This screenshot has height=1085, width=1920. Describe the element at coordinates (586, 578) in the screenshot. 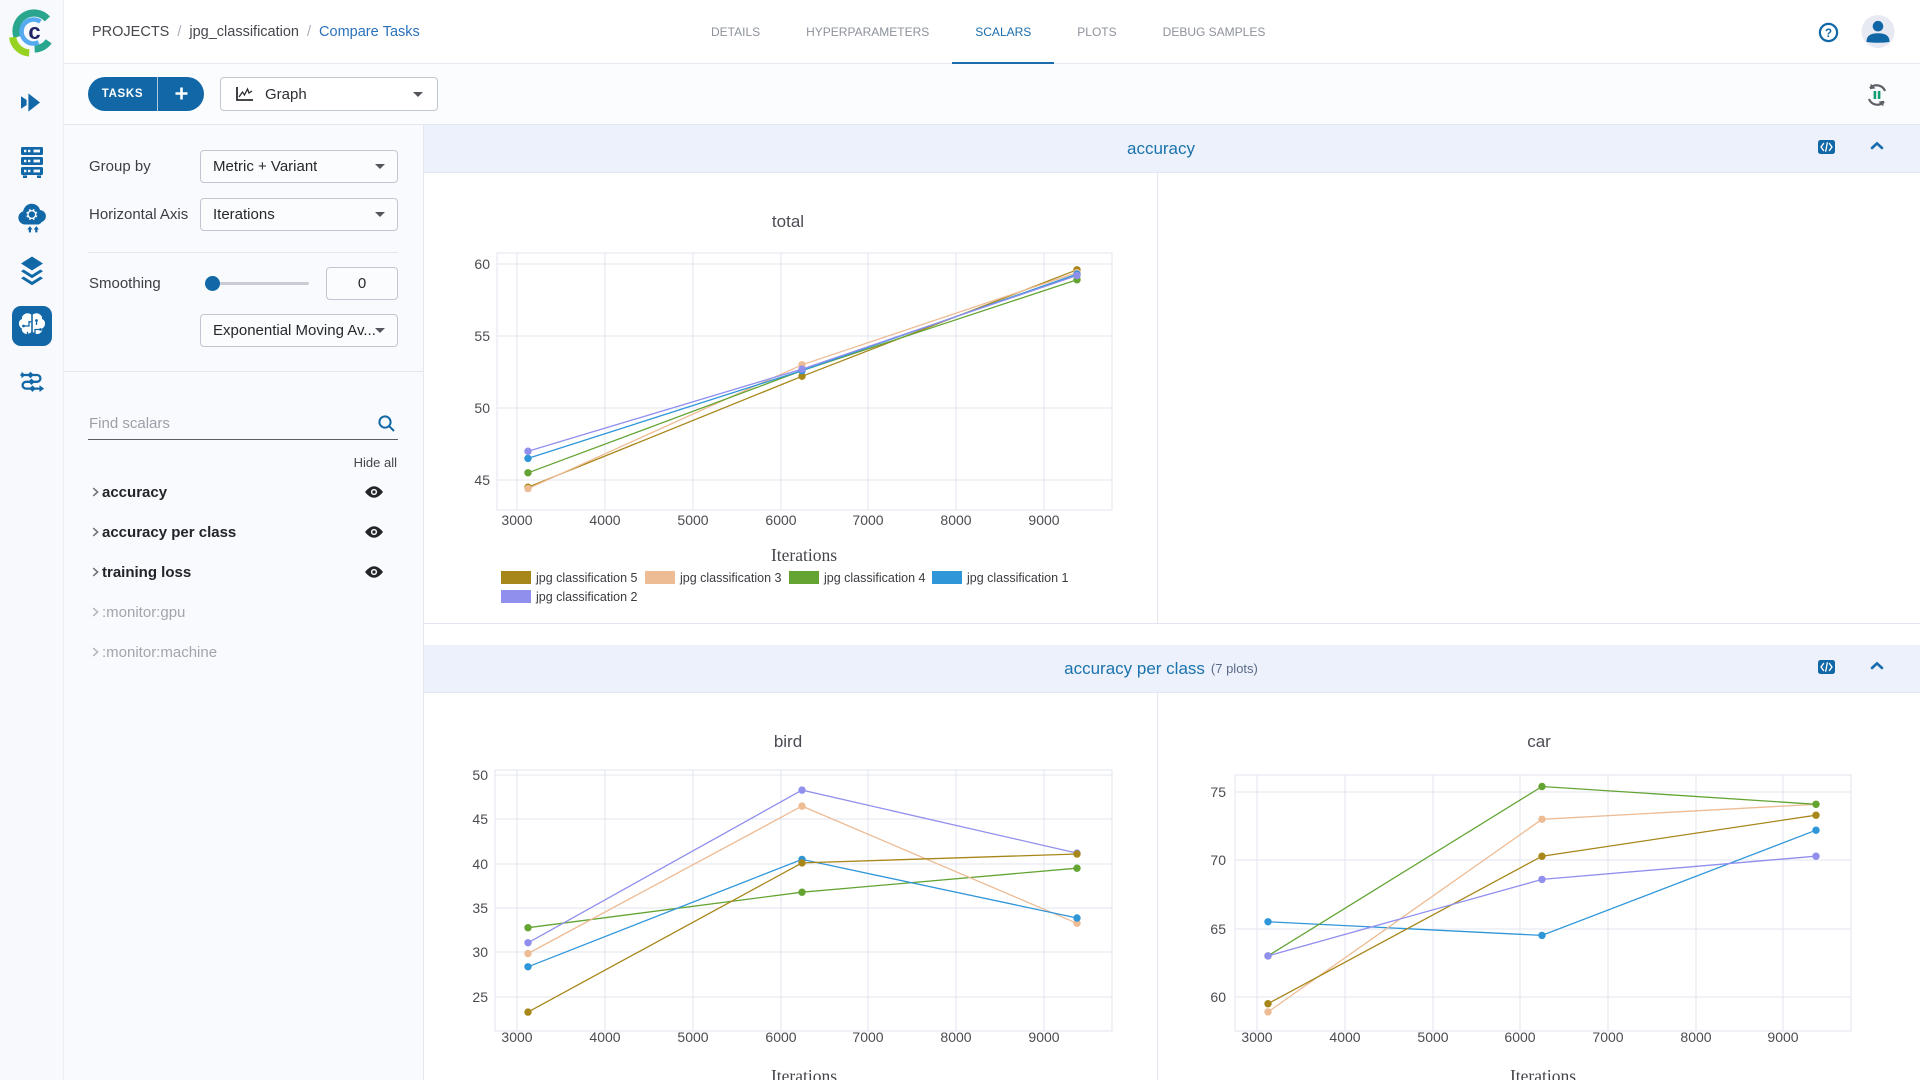

I see `svg-text: jpg classification 5` at that location.